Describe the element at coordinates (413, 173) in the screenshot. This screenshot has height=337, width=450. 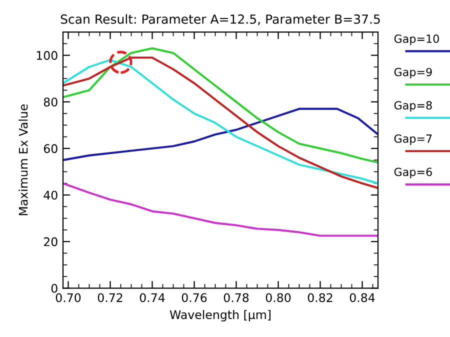
I see `text: Gap=6` at that location.